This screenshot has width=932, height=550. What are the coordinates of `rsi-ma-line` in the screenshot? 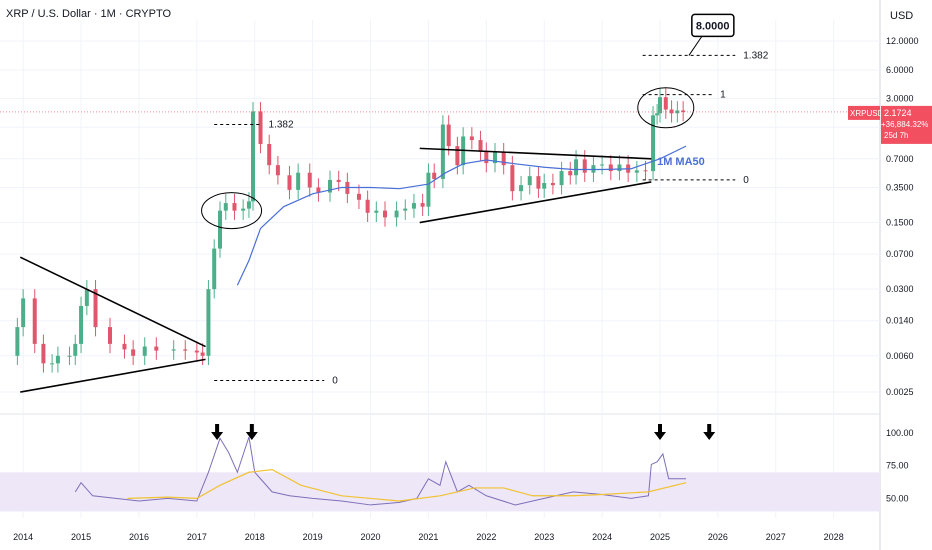 It's located at (407, 485).